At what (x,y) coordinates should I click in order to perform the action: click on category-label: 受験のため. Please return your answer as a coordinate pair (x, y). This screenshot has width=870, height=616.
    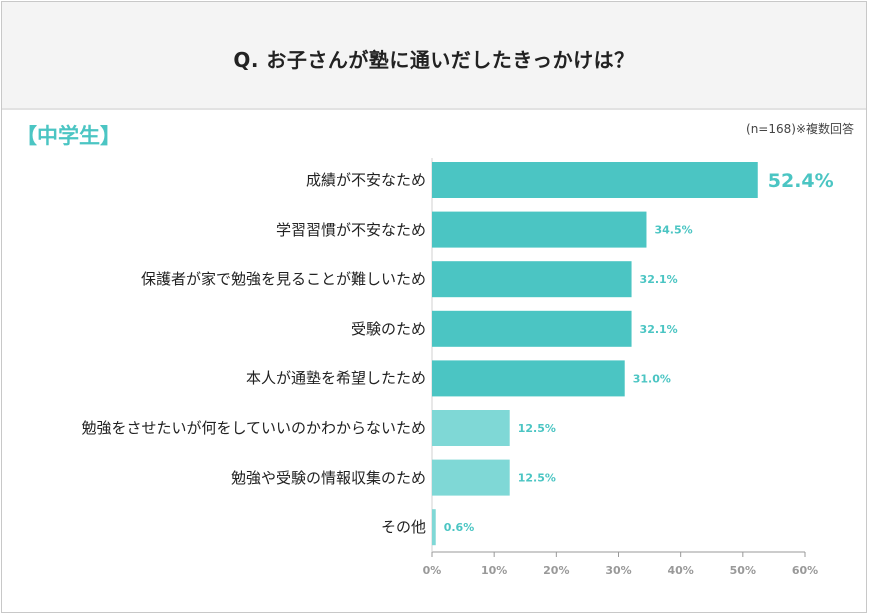
    Looking at the image, I should click on (388, 328).